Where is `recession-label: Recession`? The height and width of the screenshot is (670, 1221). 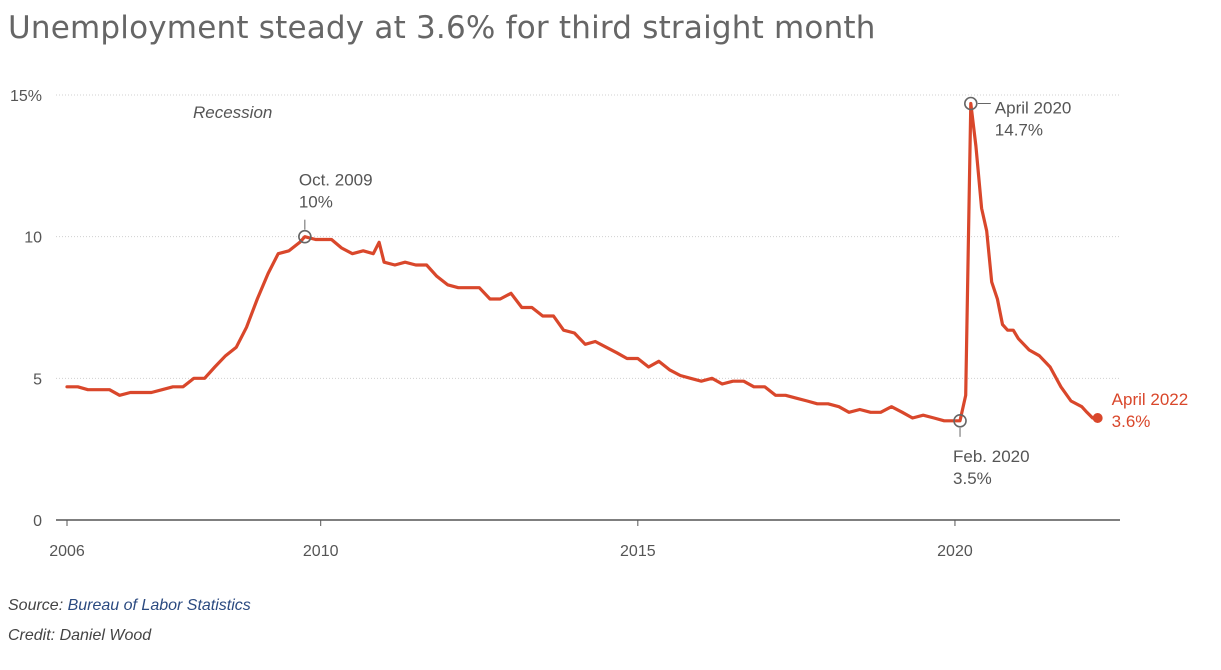 recession-label: Recession is located at coordinates (232, 112).